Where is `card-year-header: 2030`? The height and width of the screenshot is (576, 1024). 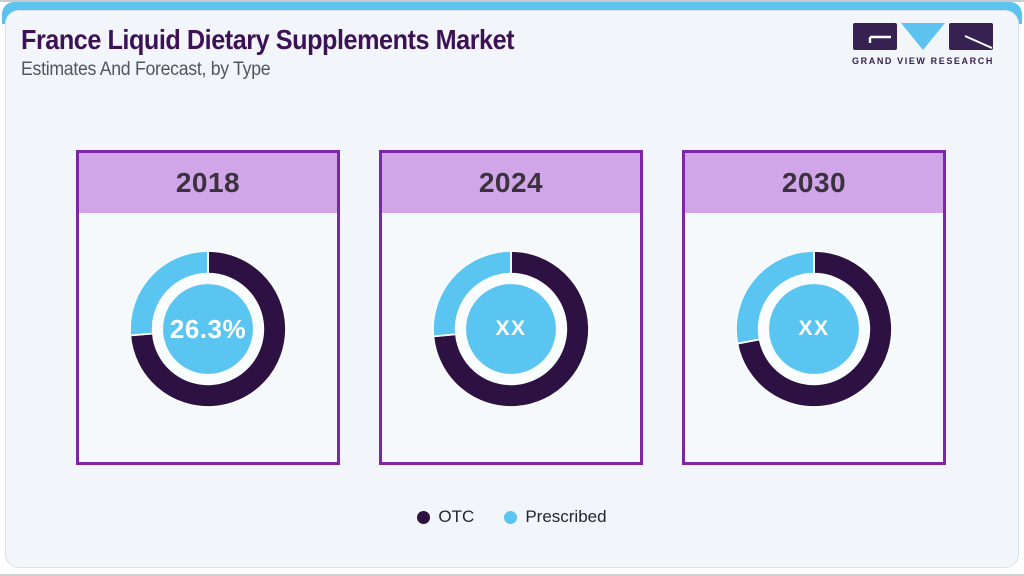
card-year-header: 2030 is located at coordinates (814, 183).